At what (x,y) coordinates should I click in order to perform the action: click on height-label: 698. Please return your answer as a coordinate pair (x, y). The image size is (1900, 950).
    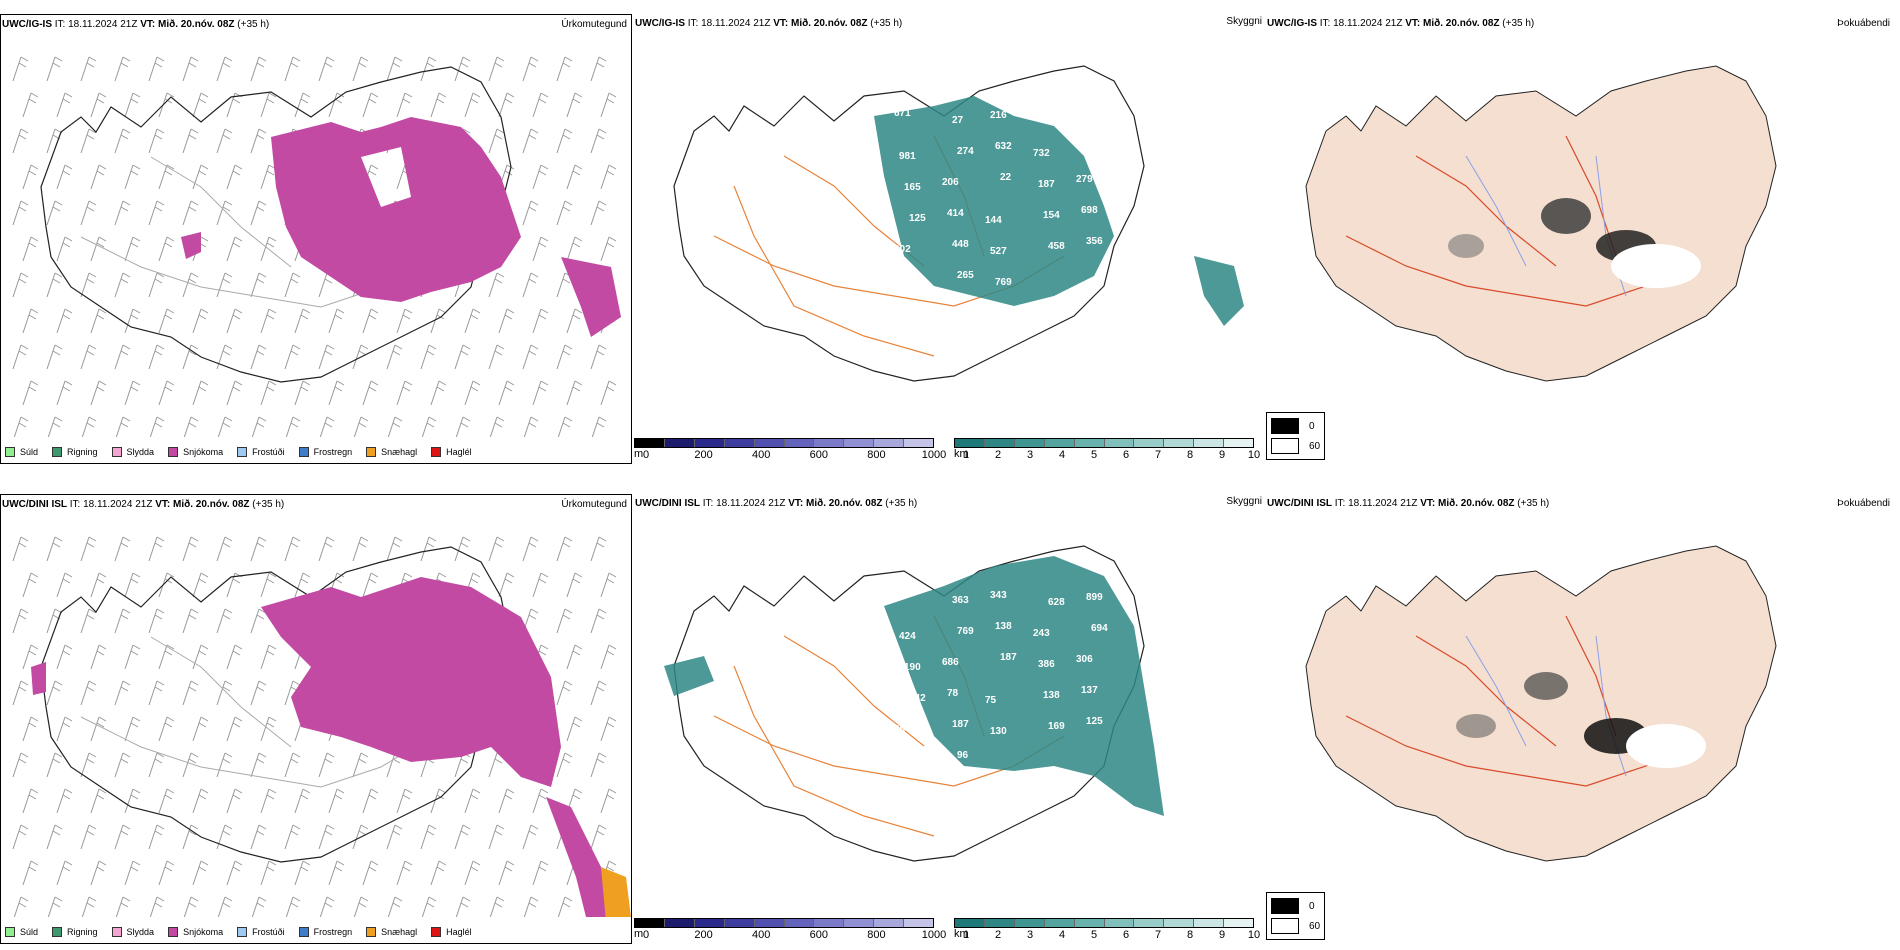
    Looking at the image, I should click on (1089, 210).